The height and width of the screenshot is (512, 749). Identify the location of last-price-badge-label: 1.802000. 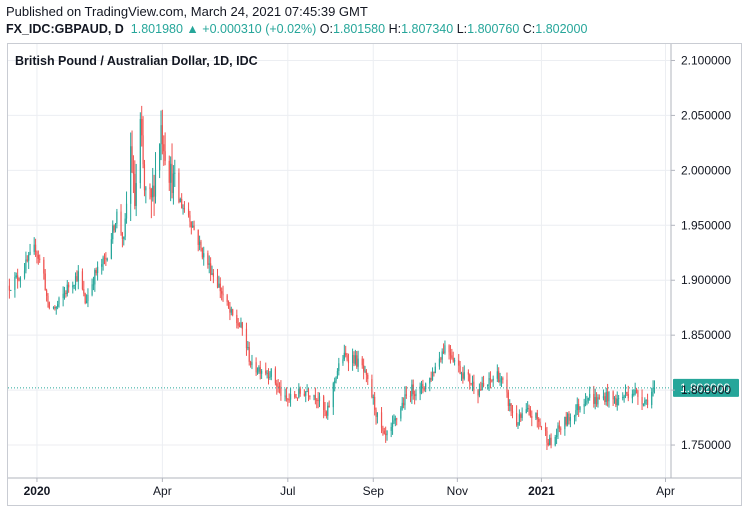
(705, 388).